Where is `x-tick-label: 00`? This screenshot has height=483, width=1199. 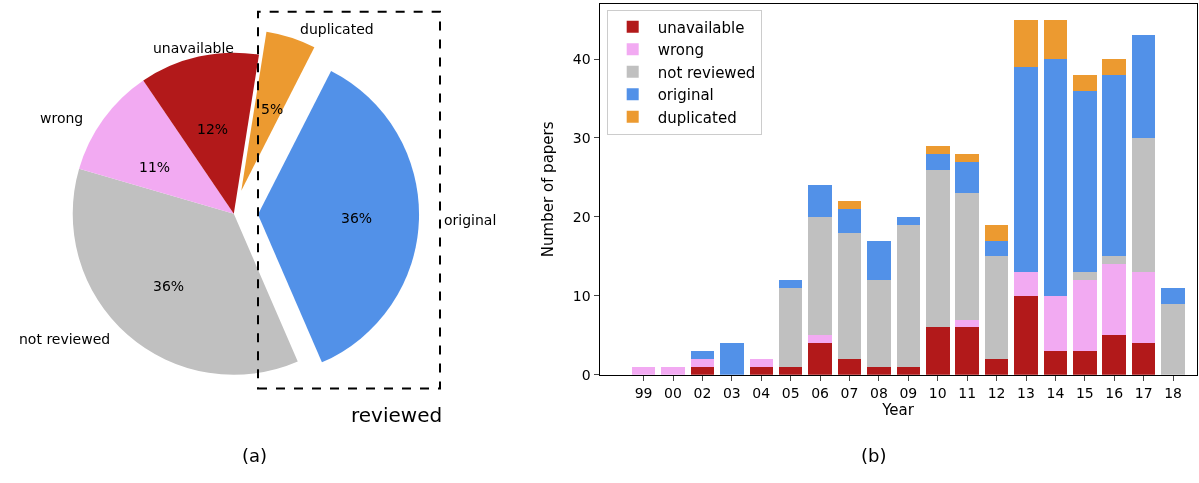
x-tick-label: 00 is located at coordinates (673, 392).